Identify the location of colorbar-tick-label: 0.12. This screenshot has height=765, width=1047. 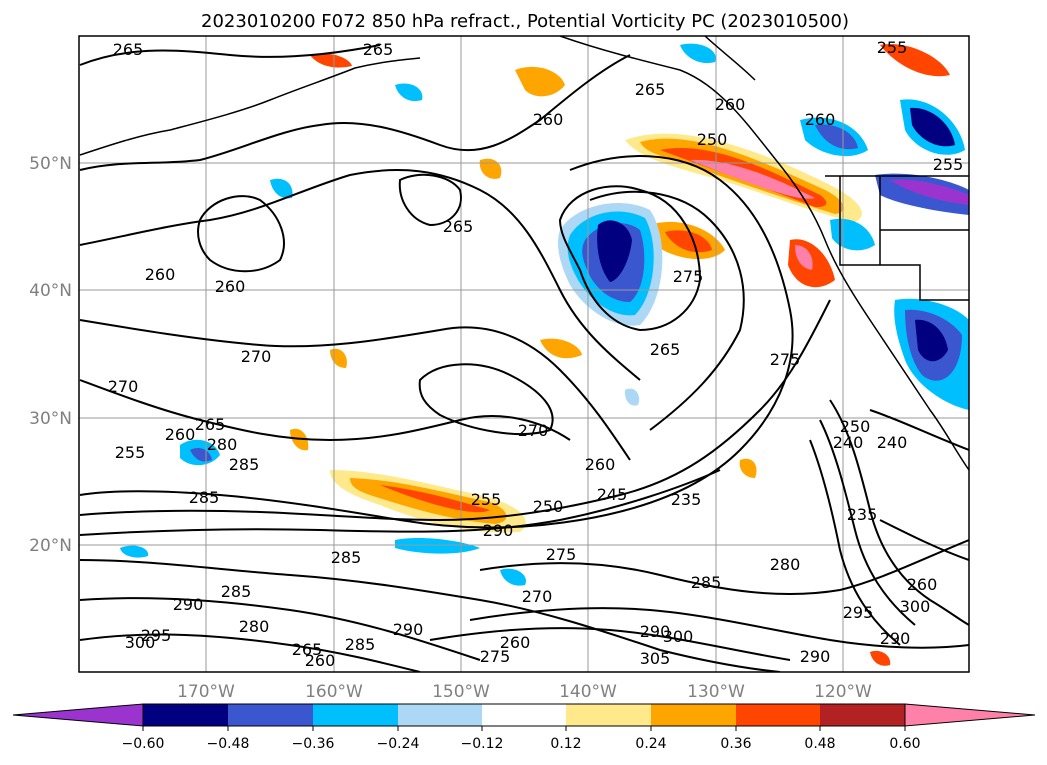
(565, 744).